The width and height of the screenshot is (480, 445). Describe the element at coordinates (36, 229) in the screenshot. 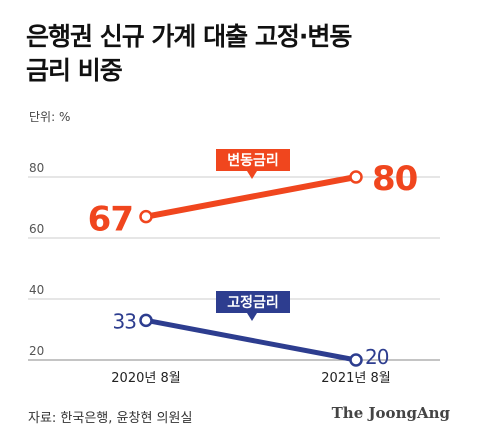

I see `y-tick-label: 60` at that location.